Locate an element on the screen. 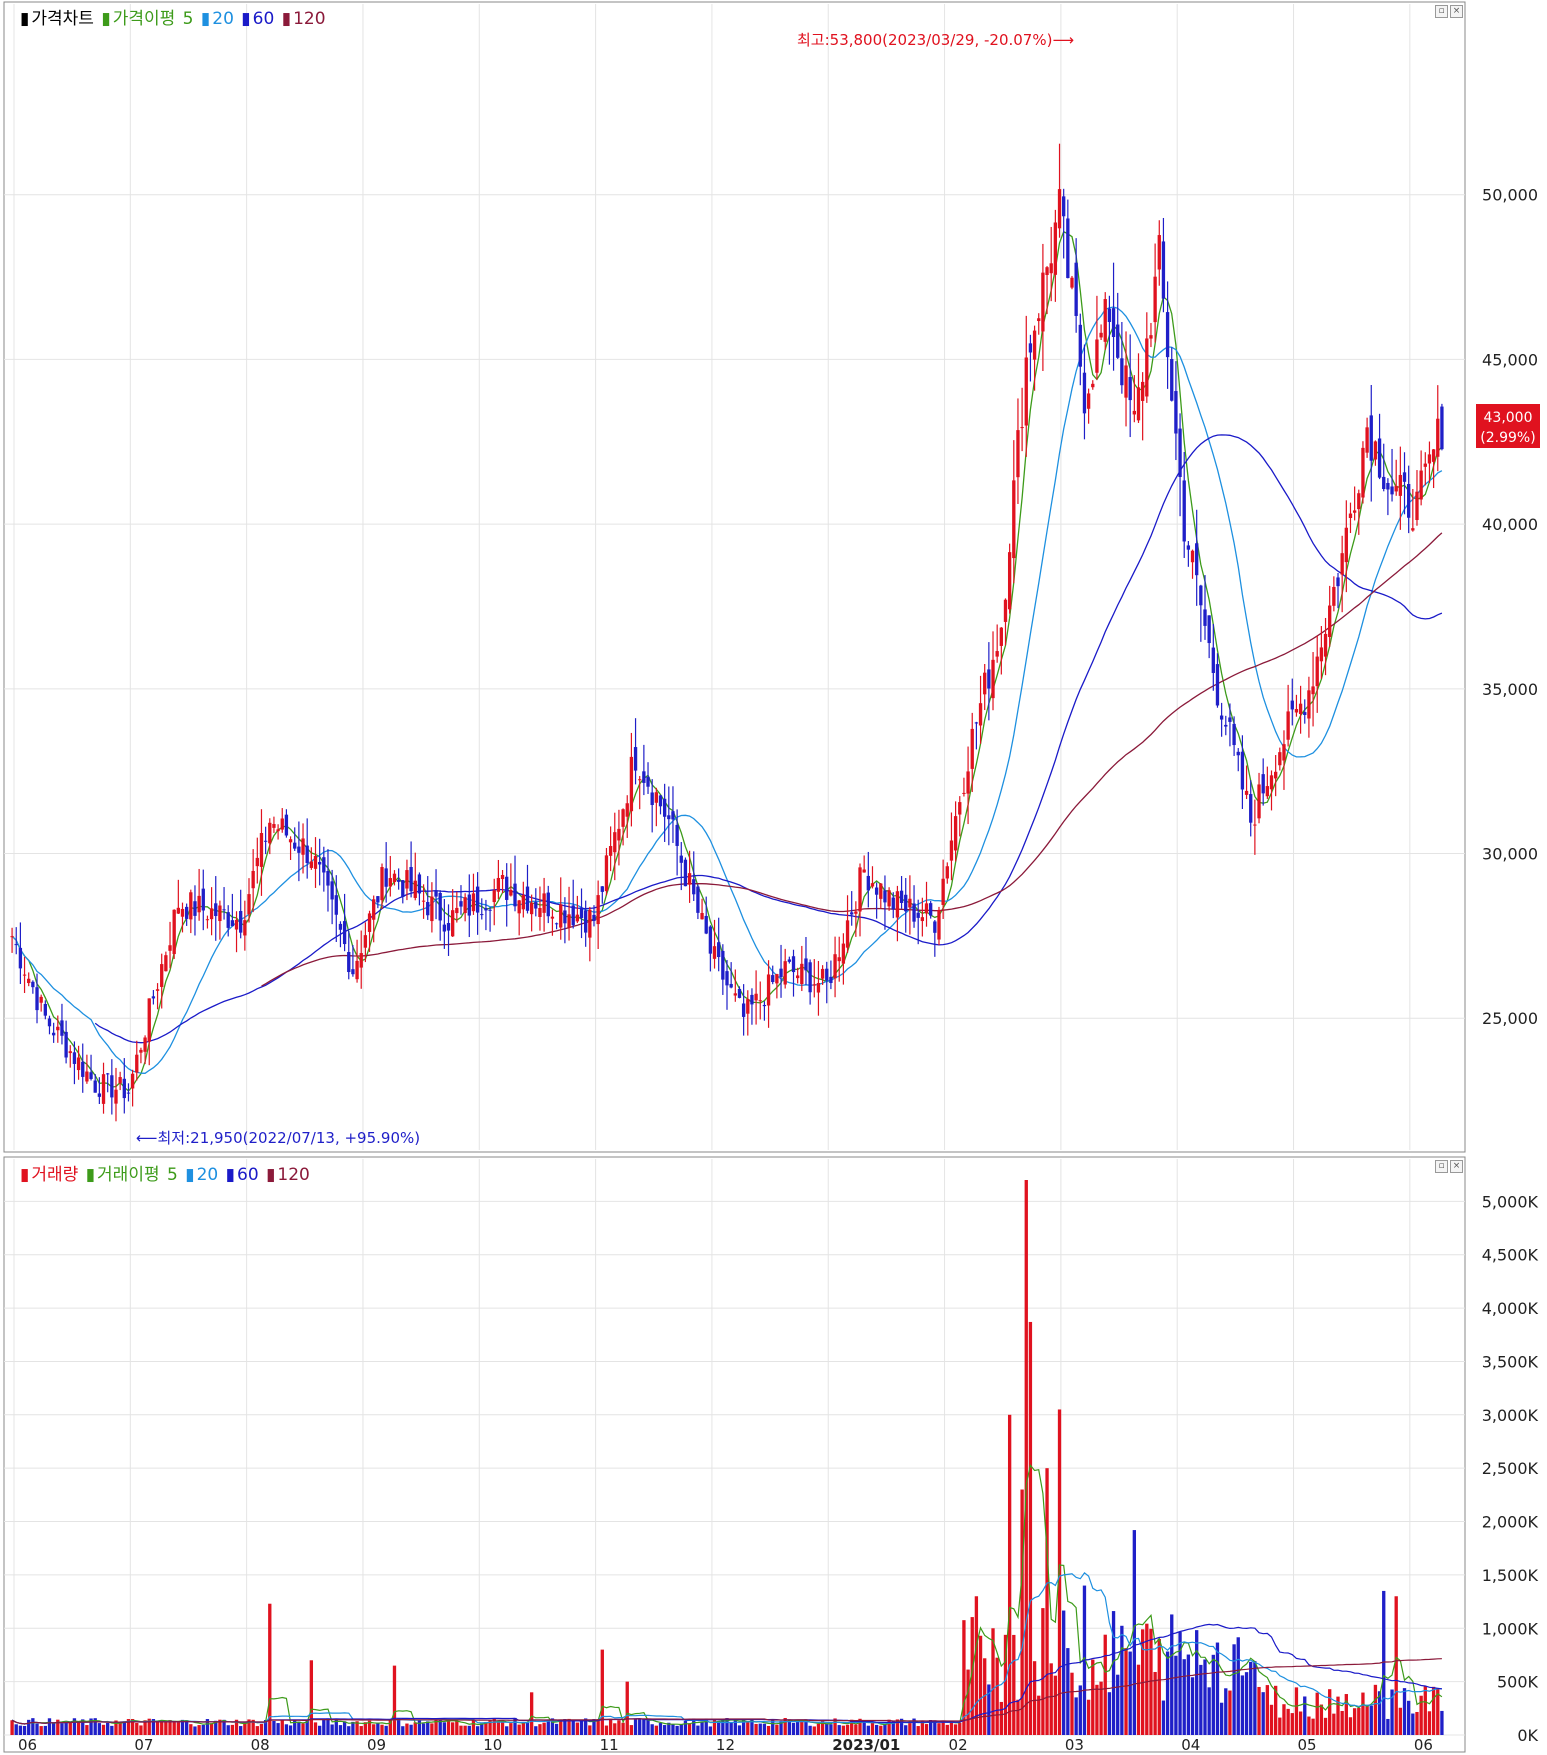 This screenshot has width=1547, height=1755. ma120-label: 120 is located at coordinates (309, 19).